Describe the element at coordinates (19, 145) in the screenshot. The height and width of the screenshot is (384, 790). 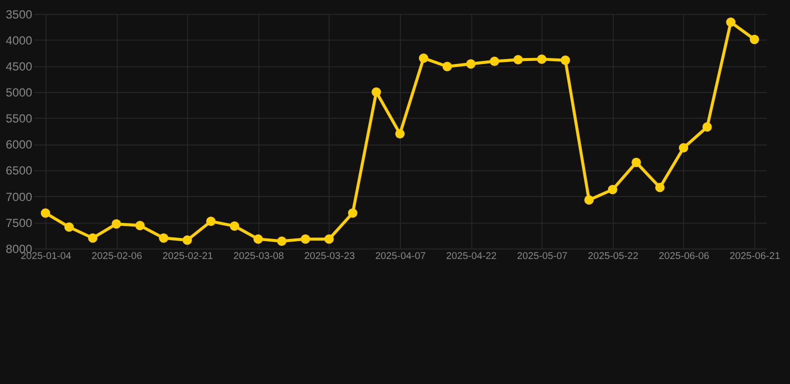
I see `y-tick-label: 6000` at that location.